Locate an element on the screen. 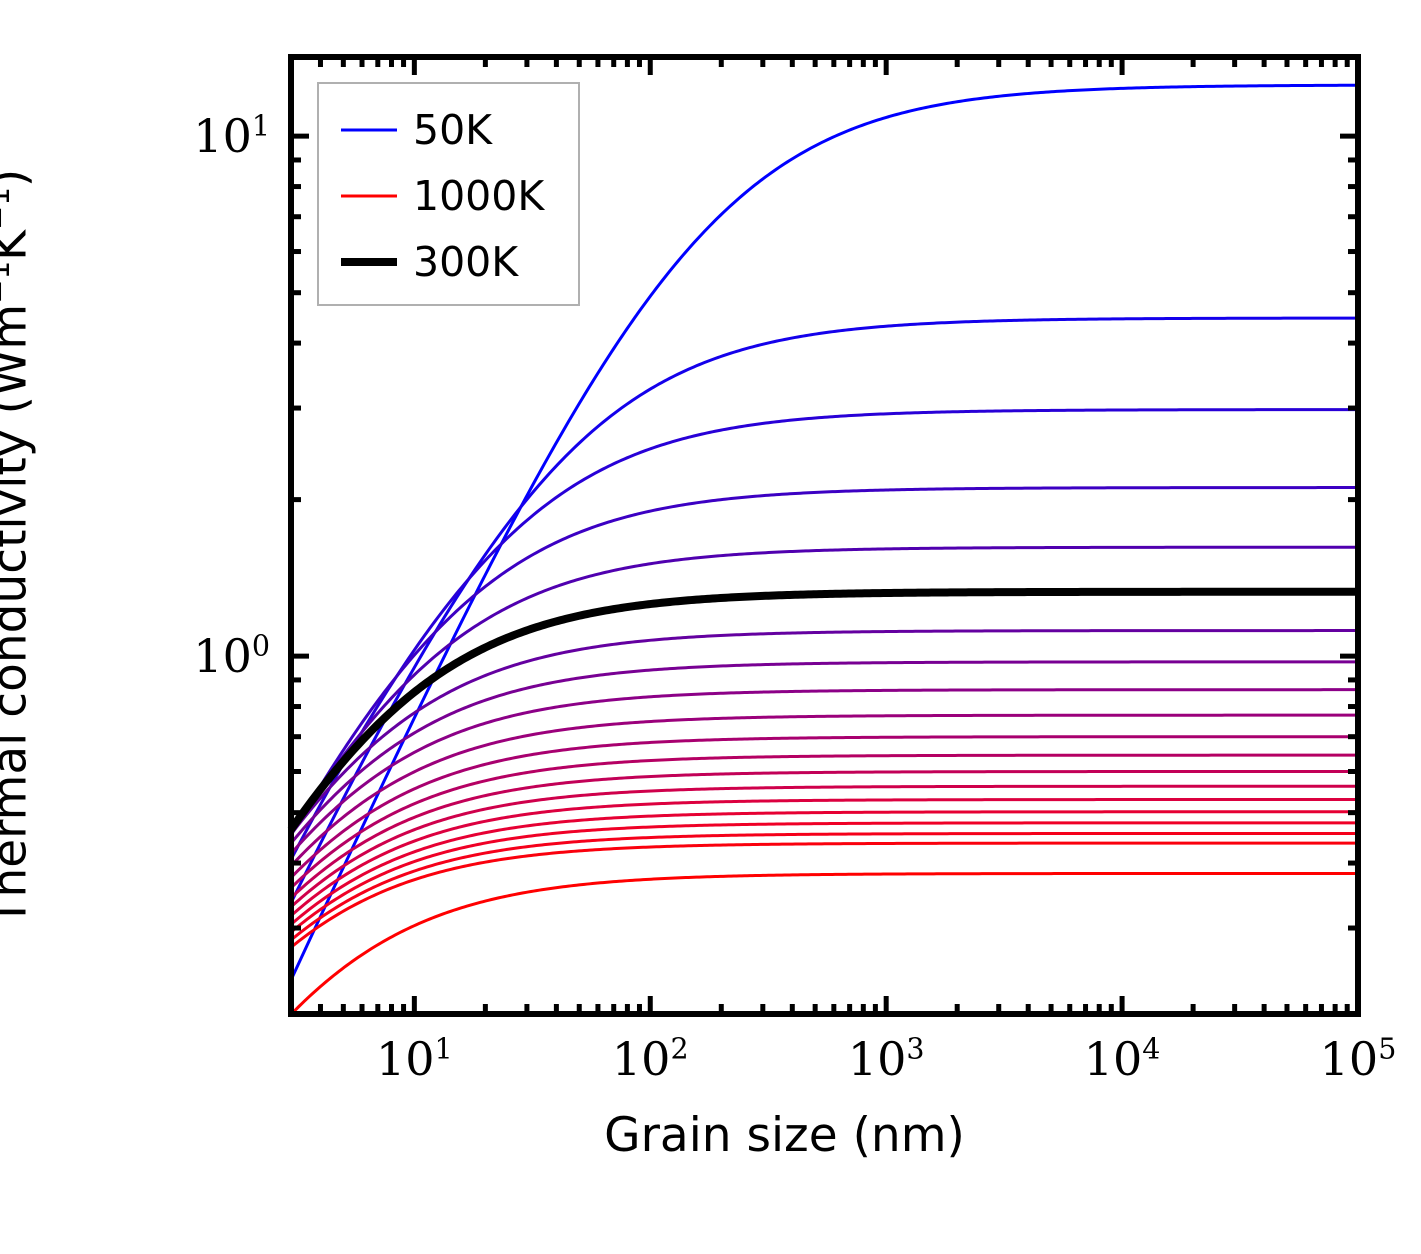  curve-800k is located at coordinates (824, 868).